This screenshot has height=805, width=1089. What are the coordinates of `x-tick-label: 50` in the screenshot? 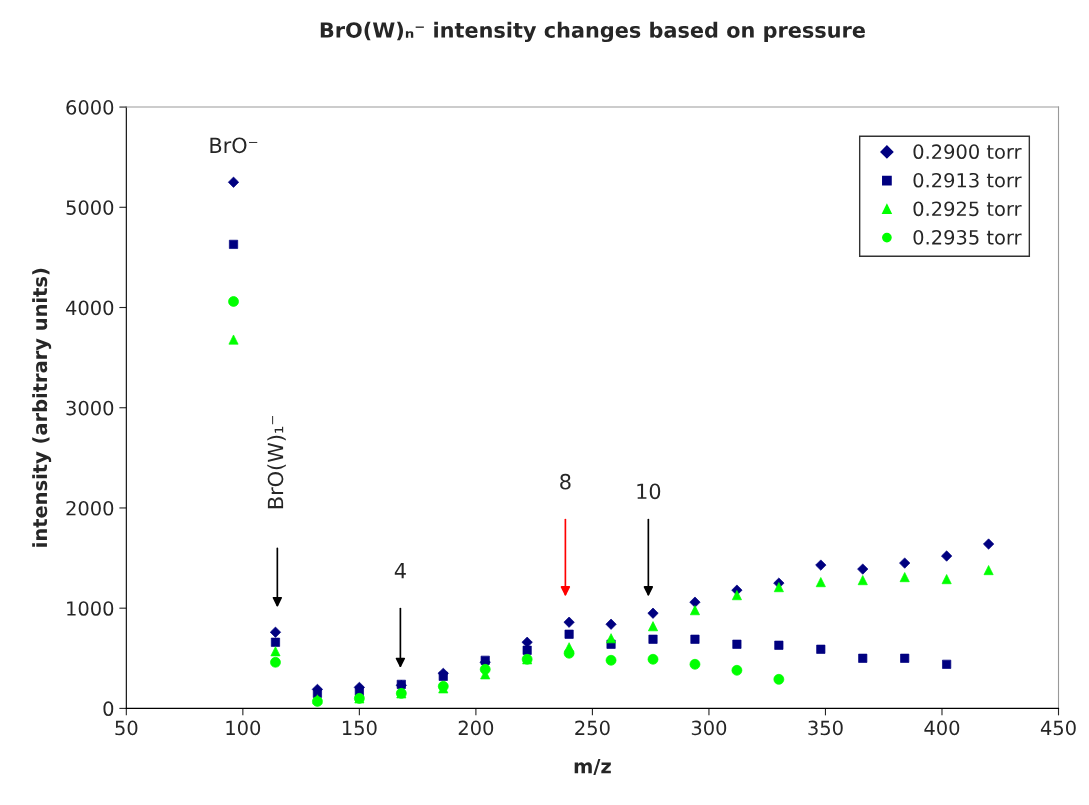 It's located at (126, 728).